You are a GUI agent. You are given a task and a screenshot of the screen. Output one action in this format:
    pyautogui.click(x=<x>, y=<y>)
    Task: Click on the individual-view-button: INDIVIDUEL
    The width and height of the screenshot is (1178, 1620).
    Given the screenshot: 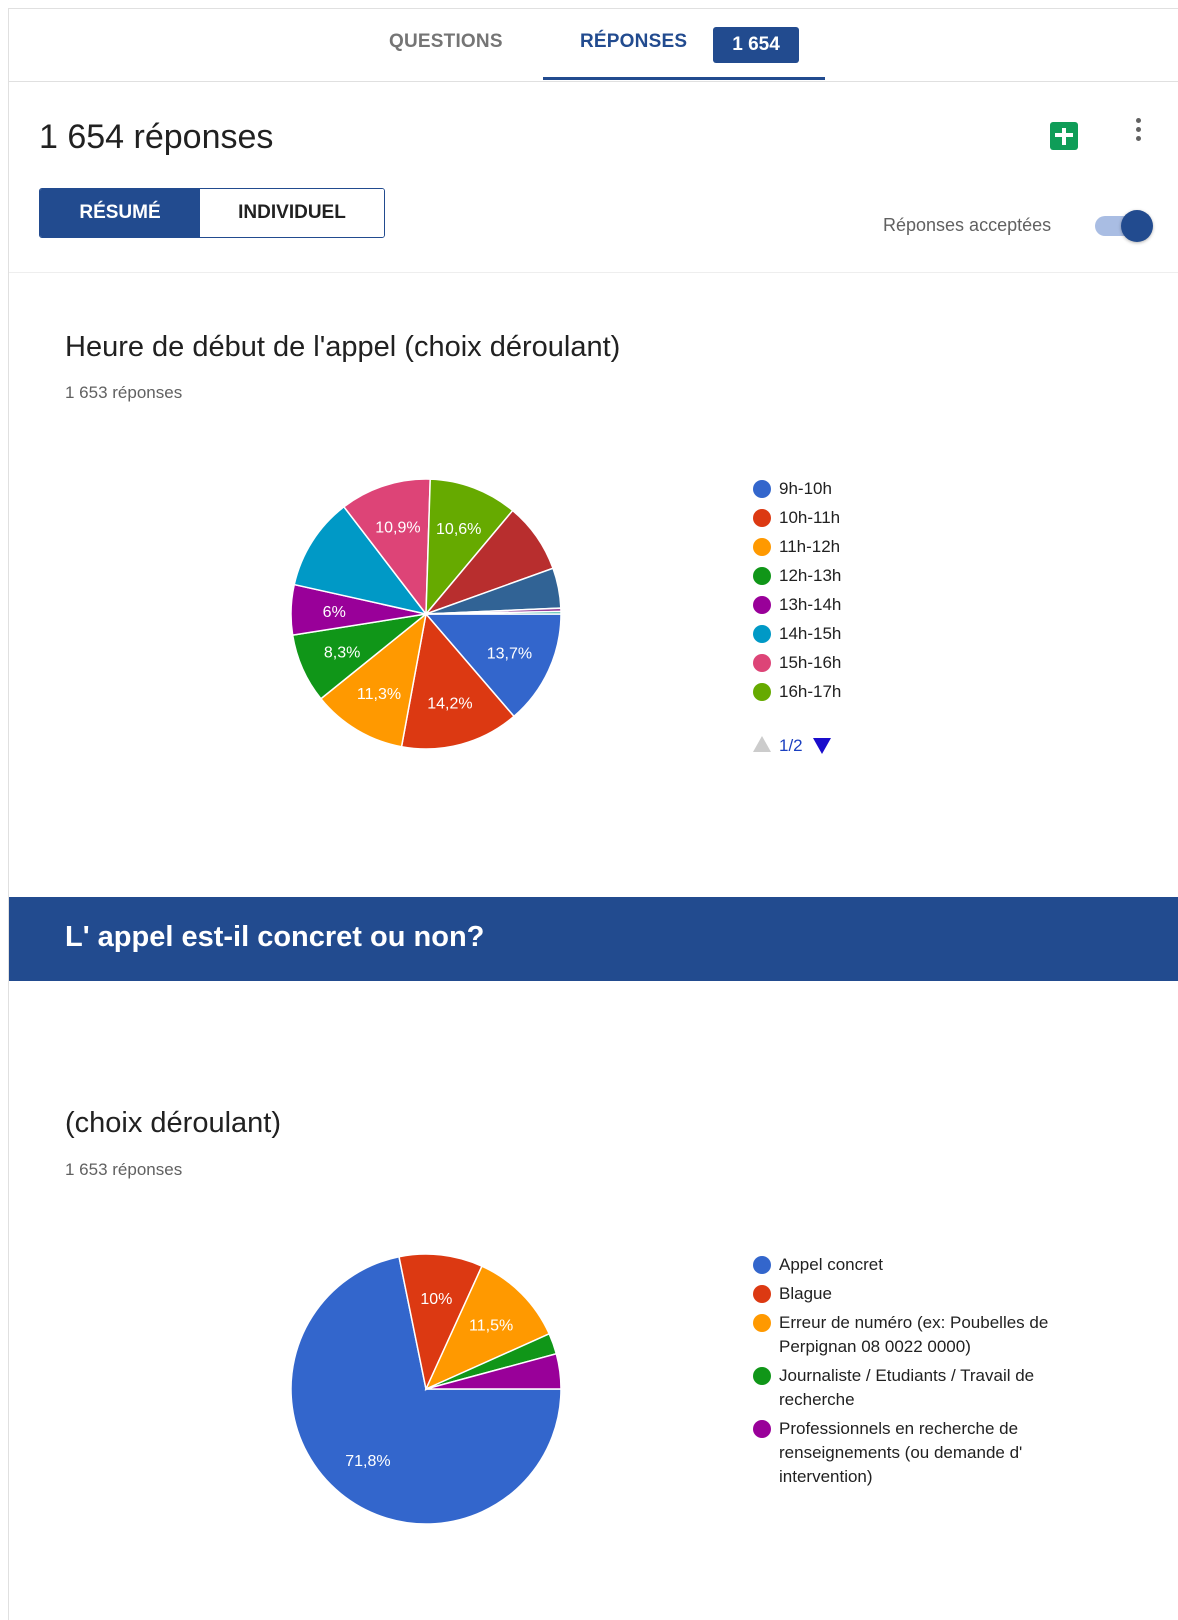 What is the action you would take?
    pyautogui.click(x=292, y=213)
    